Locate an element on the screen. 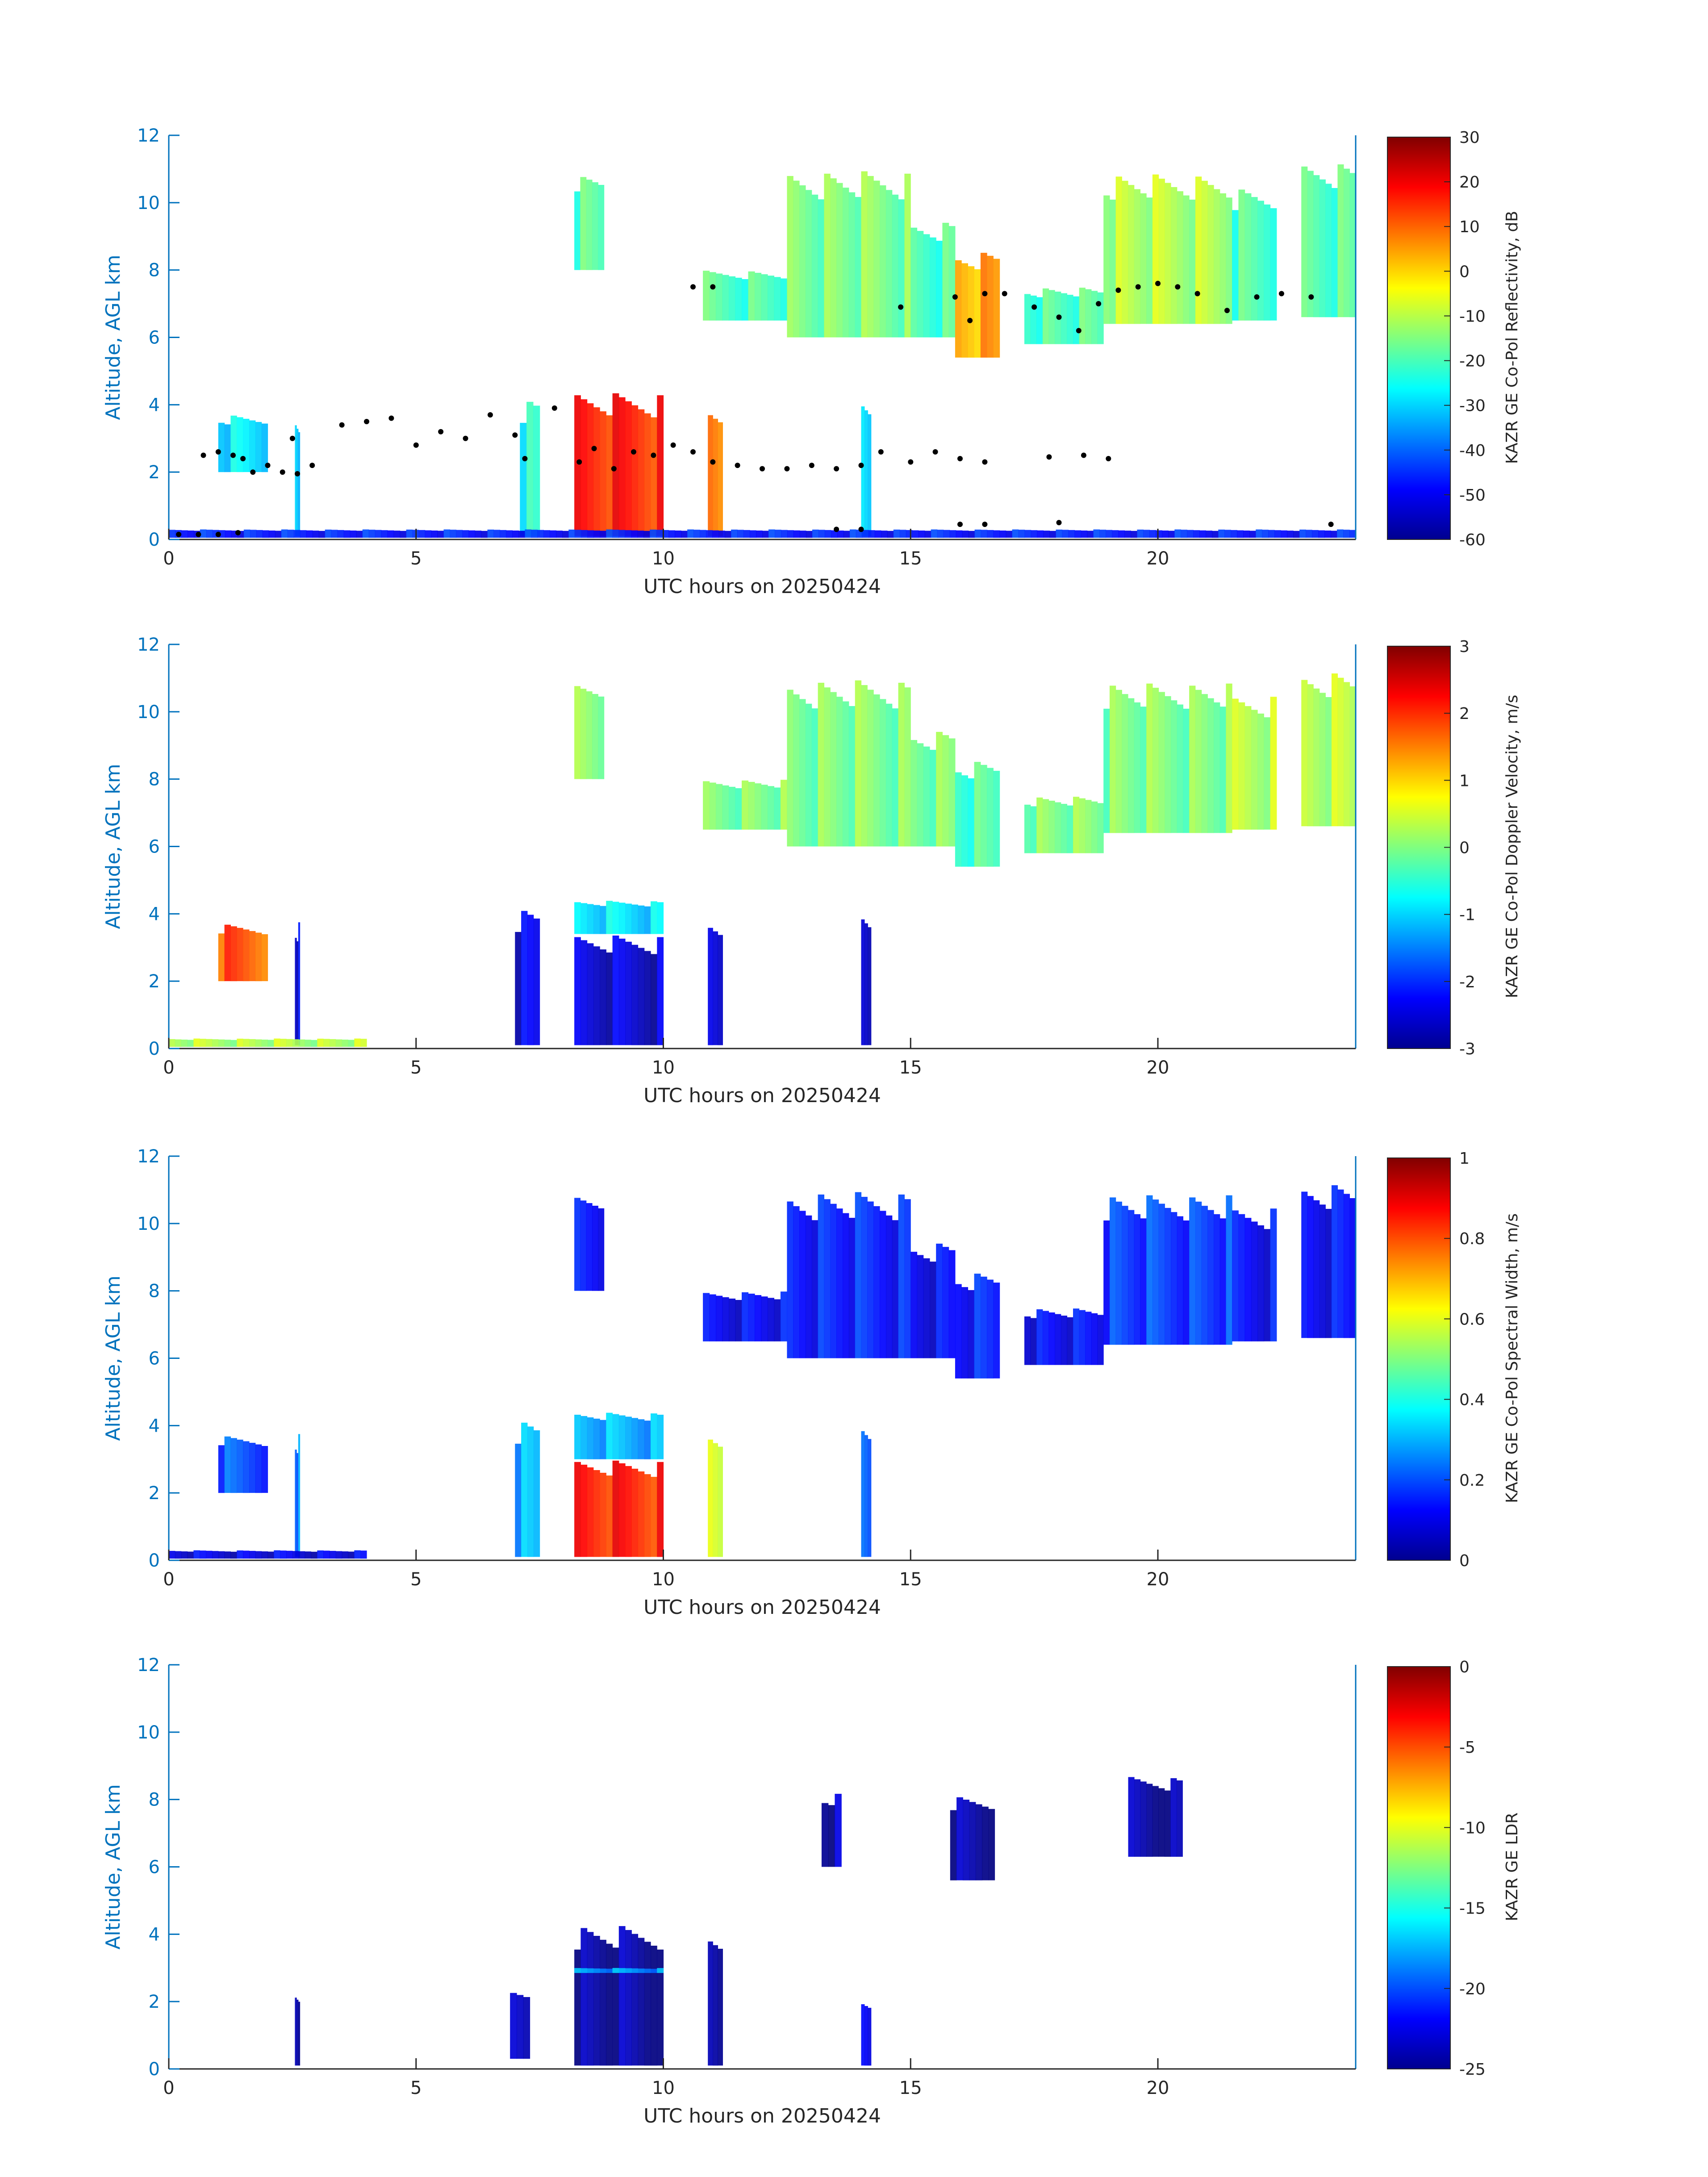 This screenshot has width=1708, height=2177. y-tick-label: 10 is located at coordinates (148, 1224).